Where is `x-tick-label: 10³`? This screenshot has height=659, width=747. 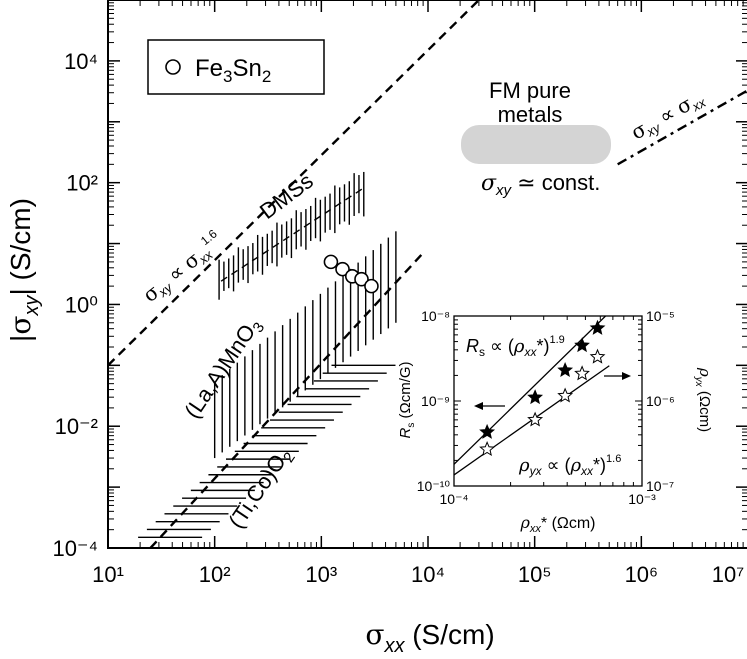
x-tick-label: 10³ is located at coordinates (321, 574).